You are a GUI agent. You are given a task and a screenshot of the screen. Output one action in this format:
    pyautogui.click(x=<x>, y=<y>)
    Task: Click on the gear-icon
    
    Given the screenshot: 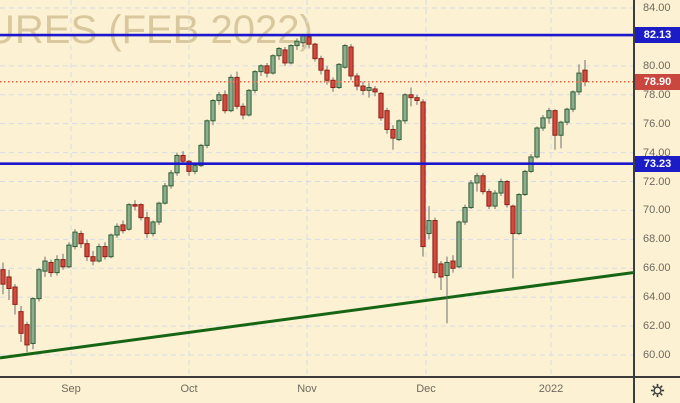 What is the action you would take?
    pyautogui.click(x=657, y=390)
    